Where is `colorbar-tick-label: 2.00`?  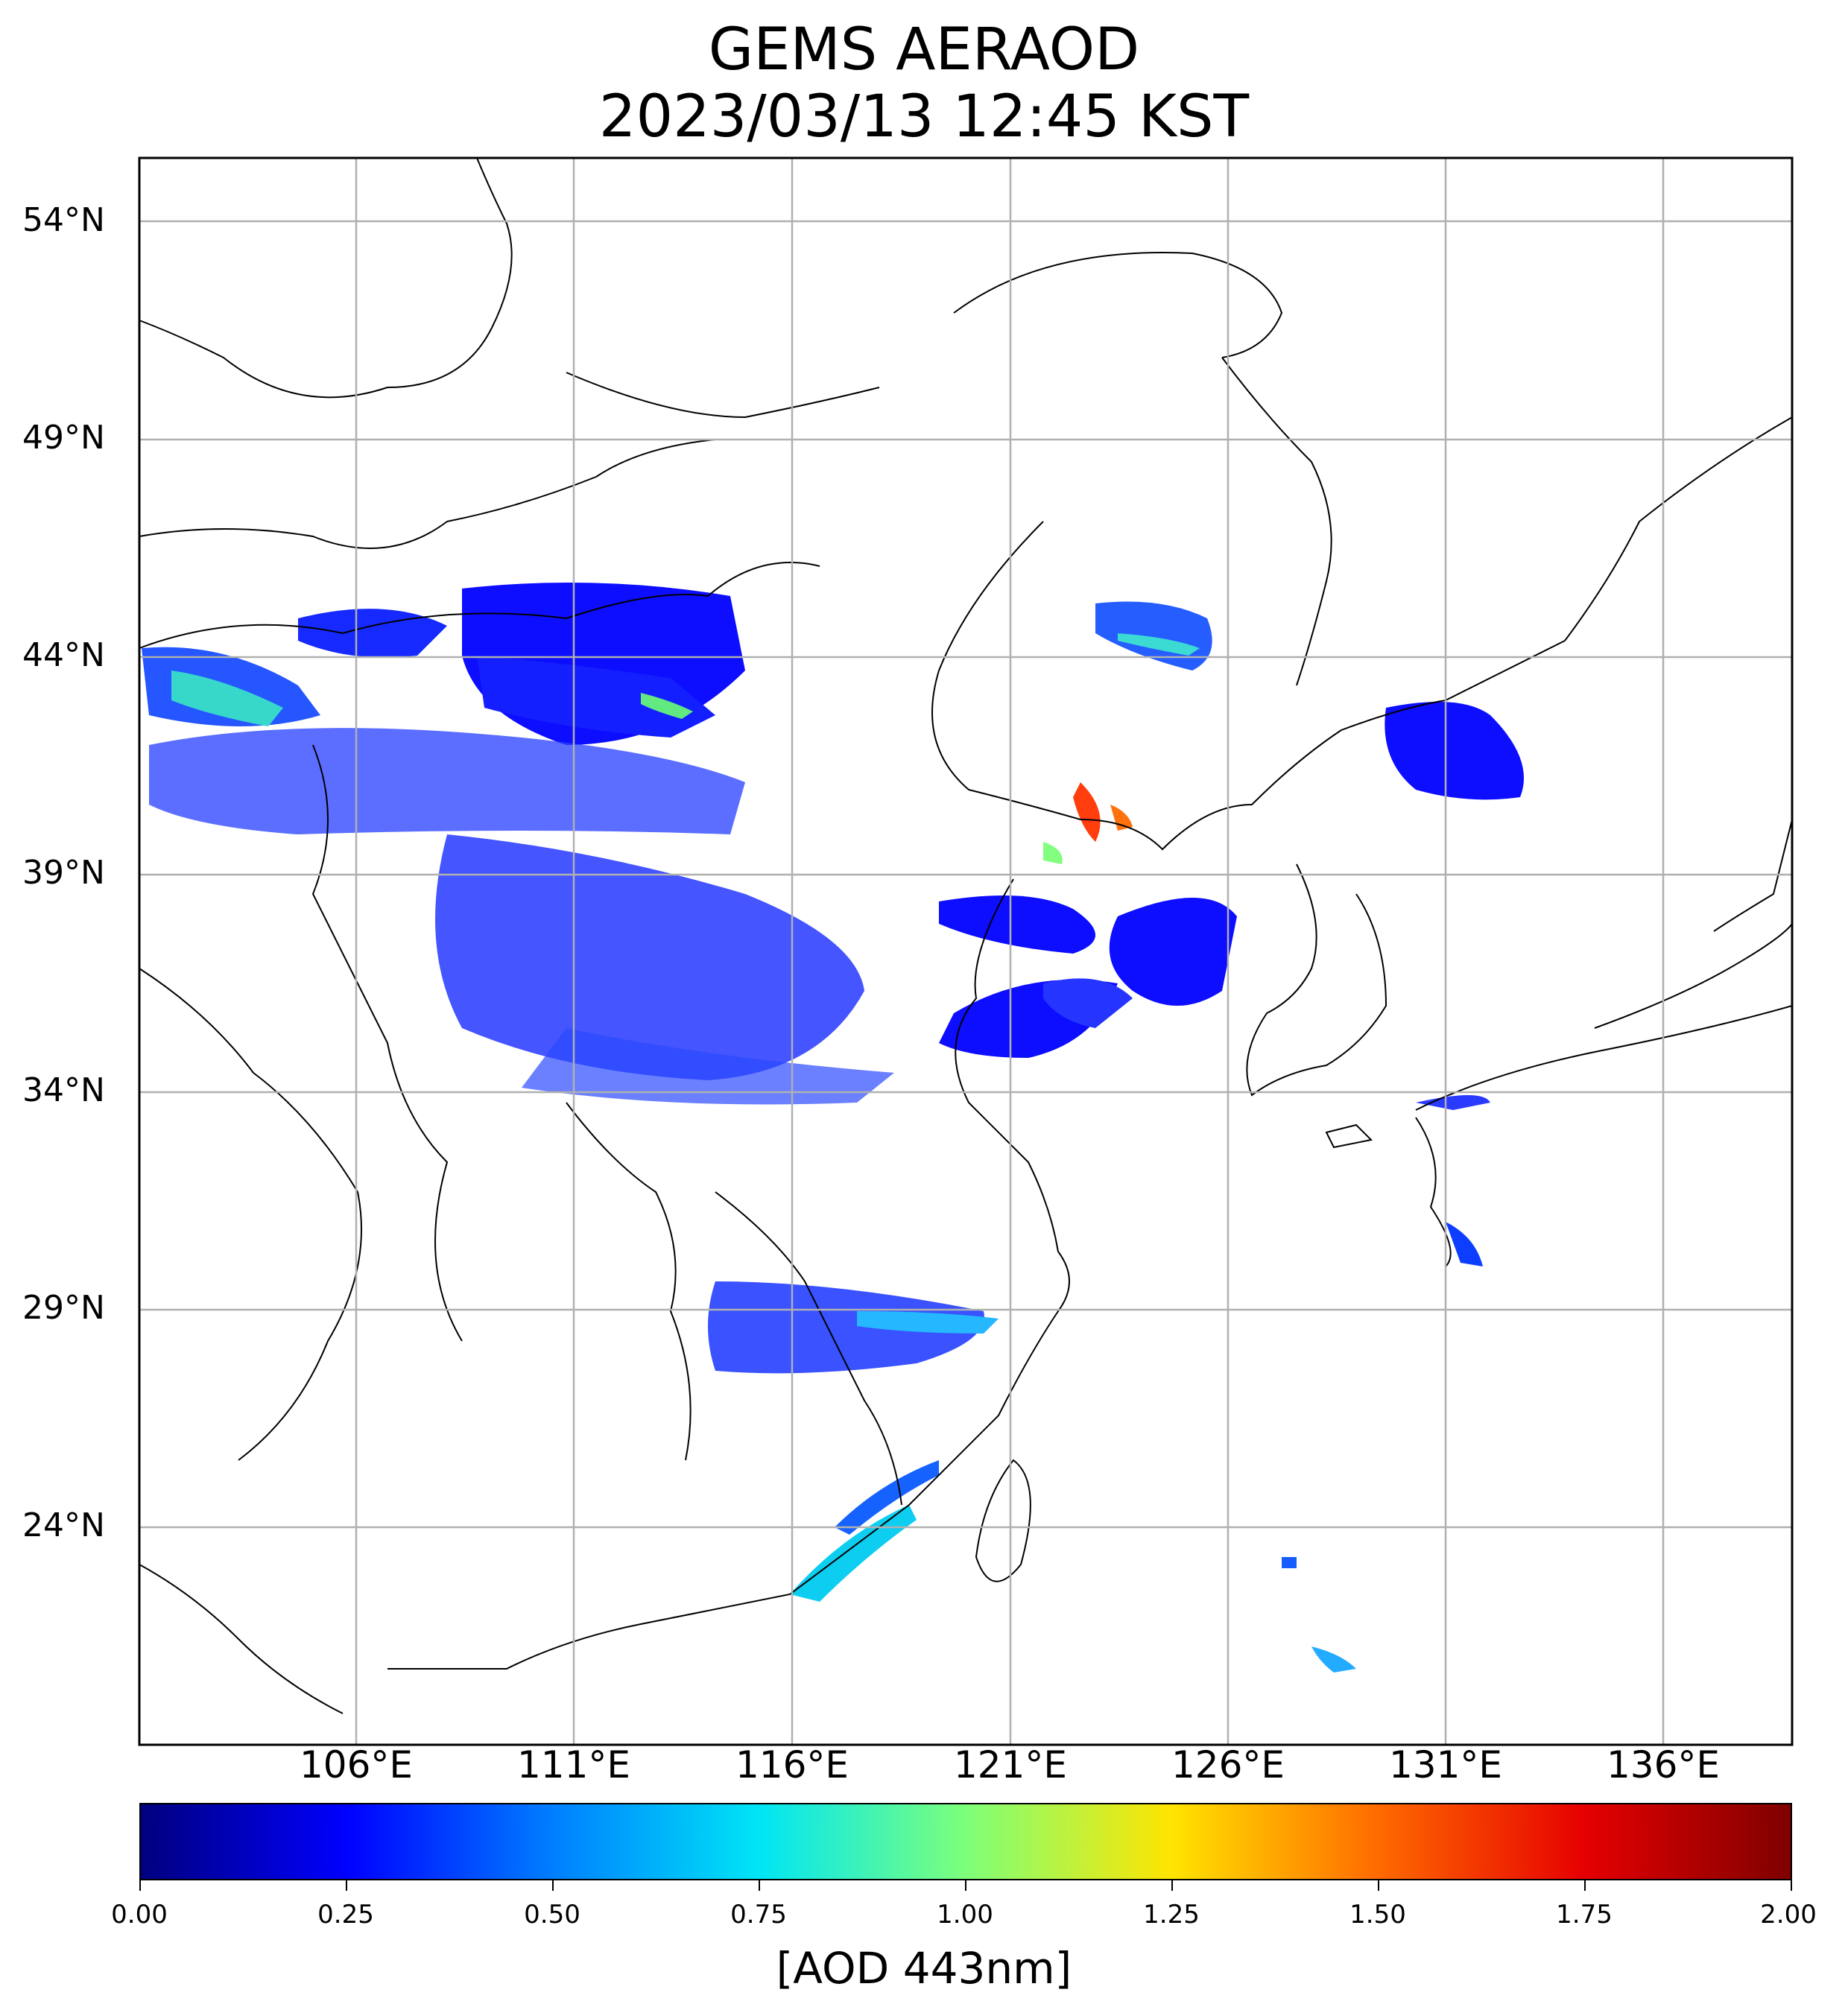
colorbar-tick-label: 2.00 is located at coordinates (1789, 1915).